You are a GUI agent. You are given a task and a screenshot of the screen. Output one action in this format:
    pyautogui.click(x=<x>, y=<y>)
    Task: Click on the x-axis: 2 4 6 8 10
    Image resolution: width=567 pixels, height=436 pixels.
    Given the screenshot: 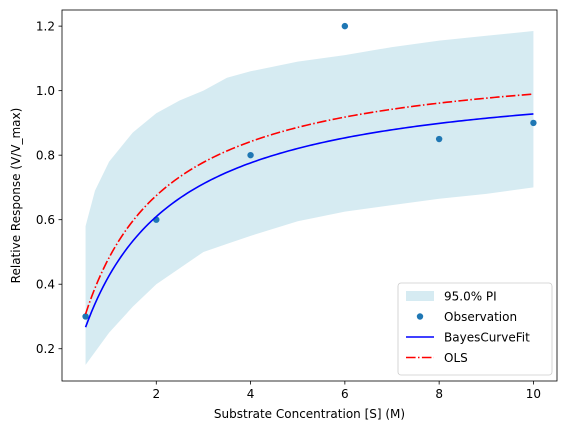 What is the action you would take?
    pyautogui.click(x=346, y=391)
    